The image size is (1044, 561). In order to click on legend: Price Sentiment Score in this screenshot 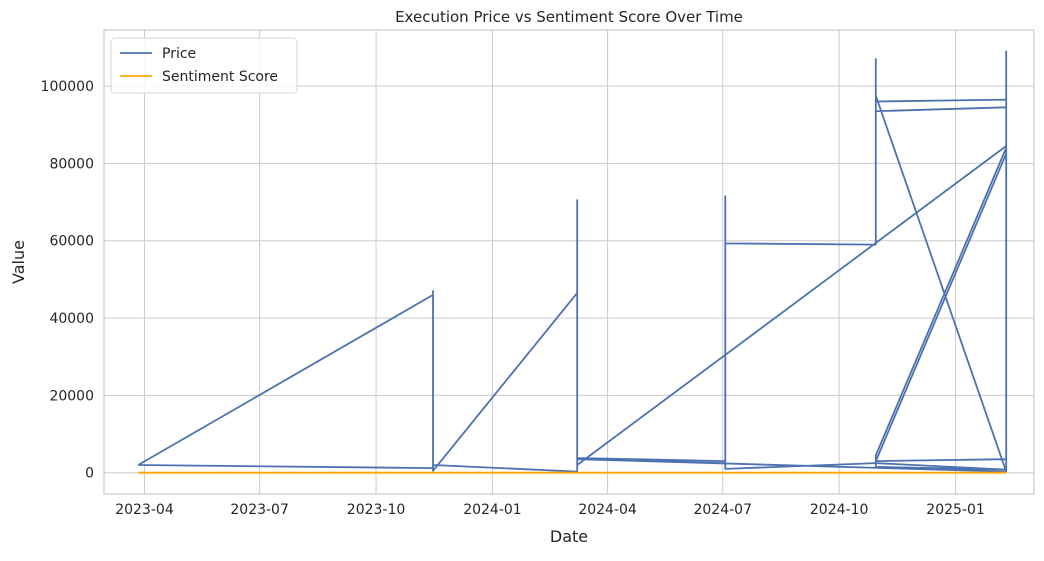, I will do `click(204, 65)`.